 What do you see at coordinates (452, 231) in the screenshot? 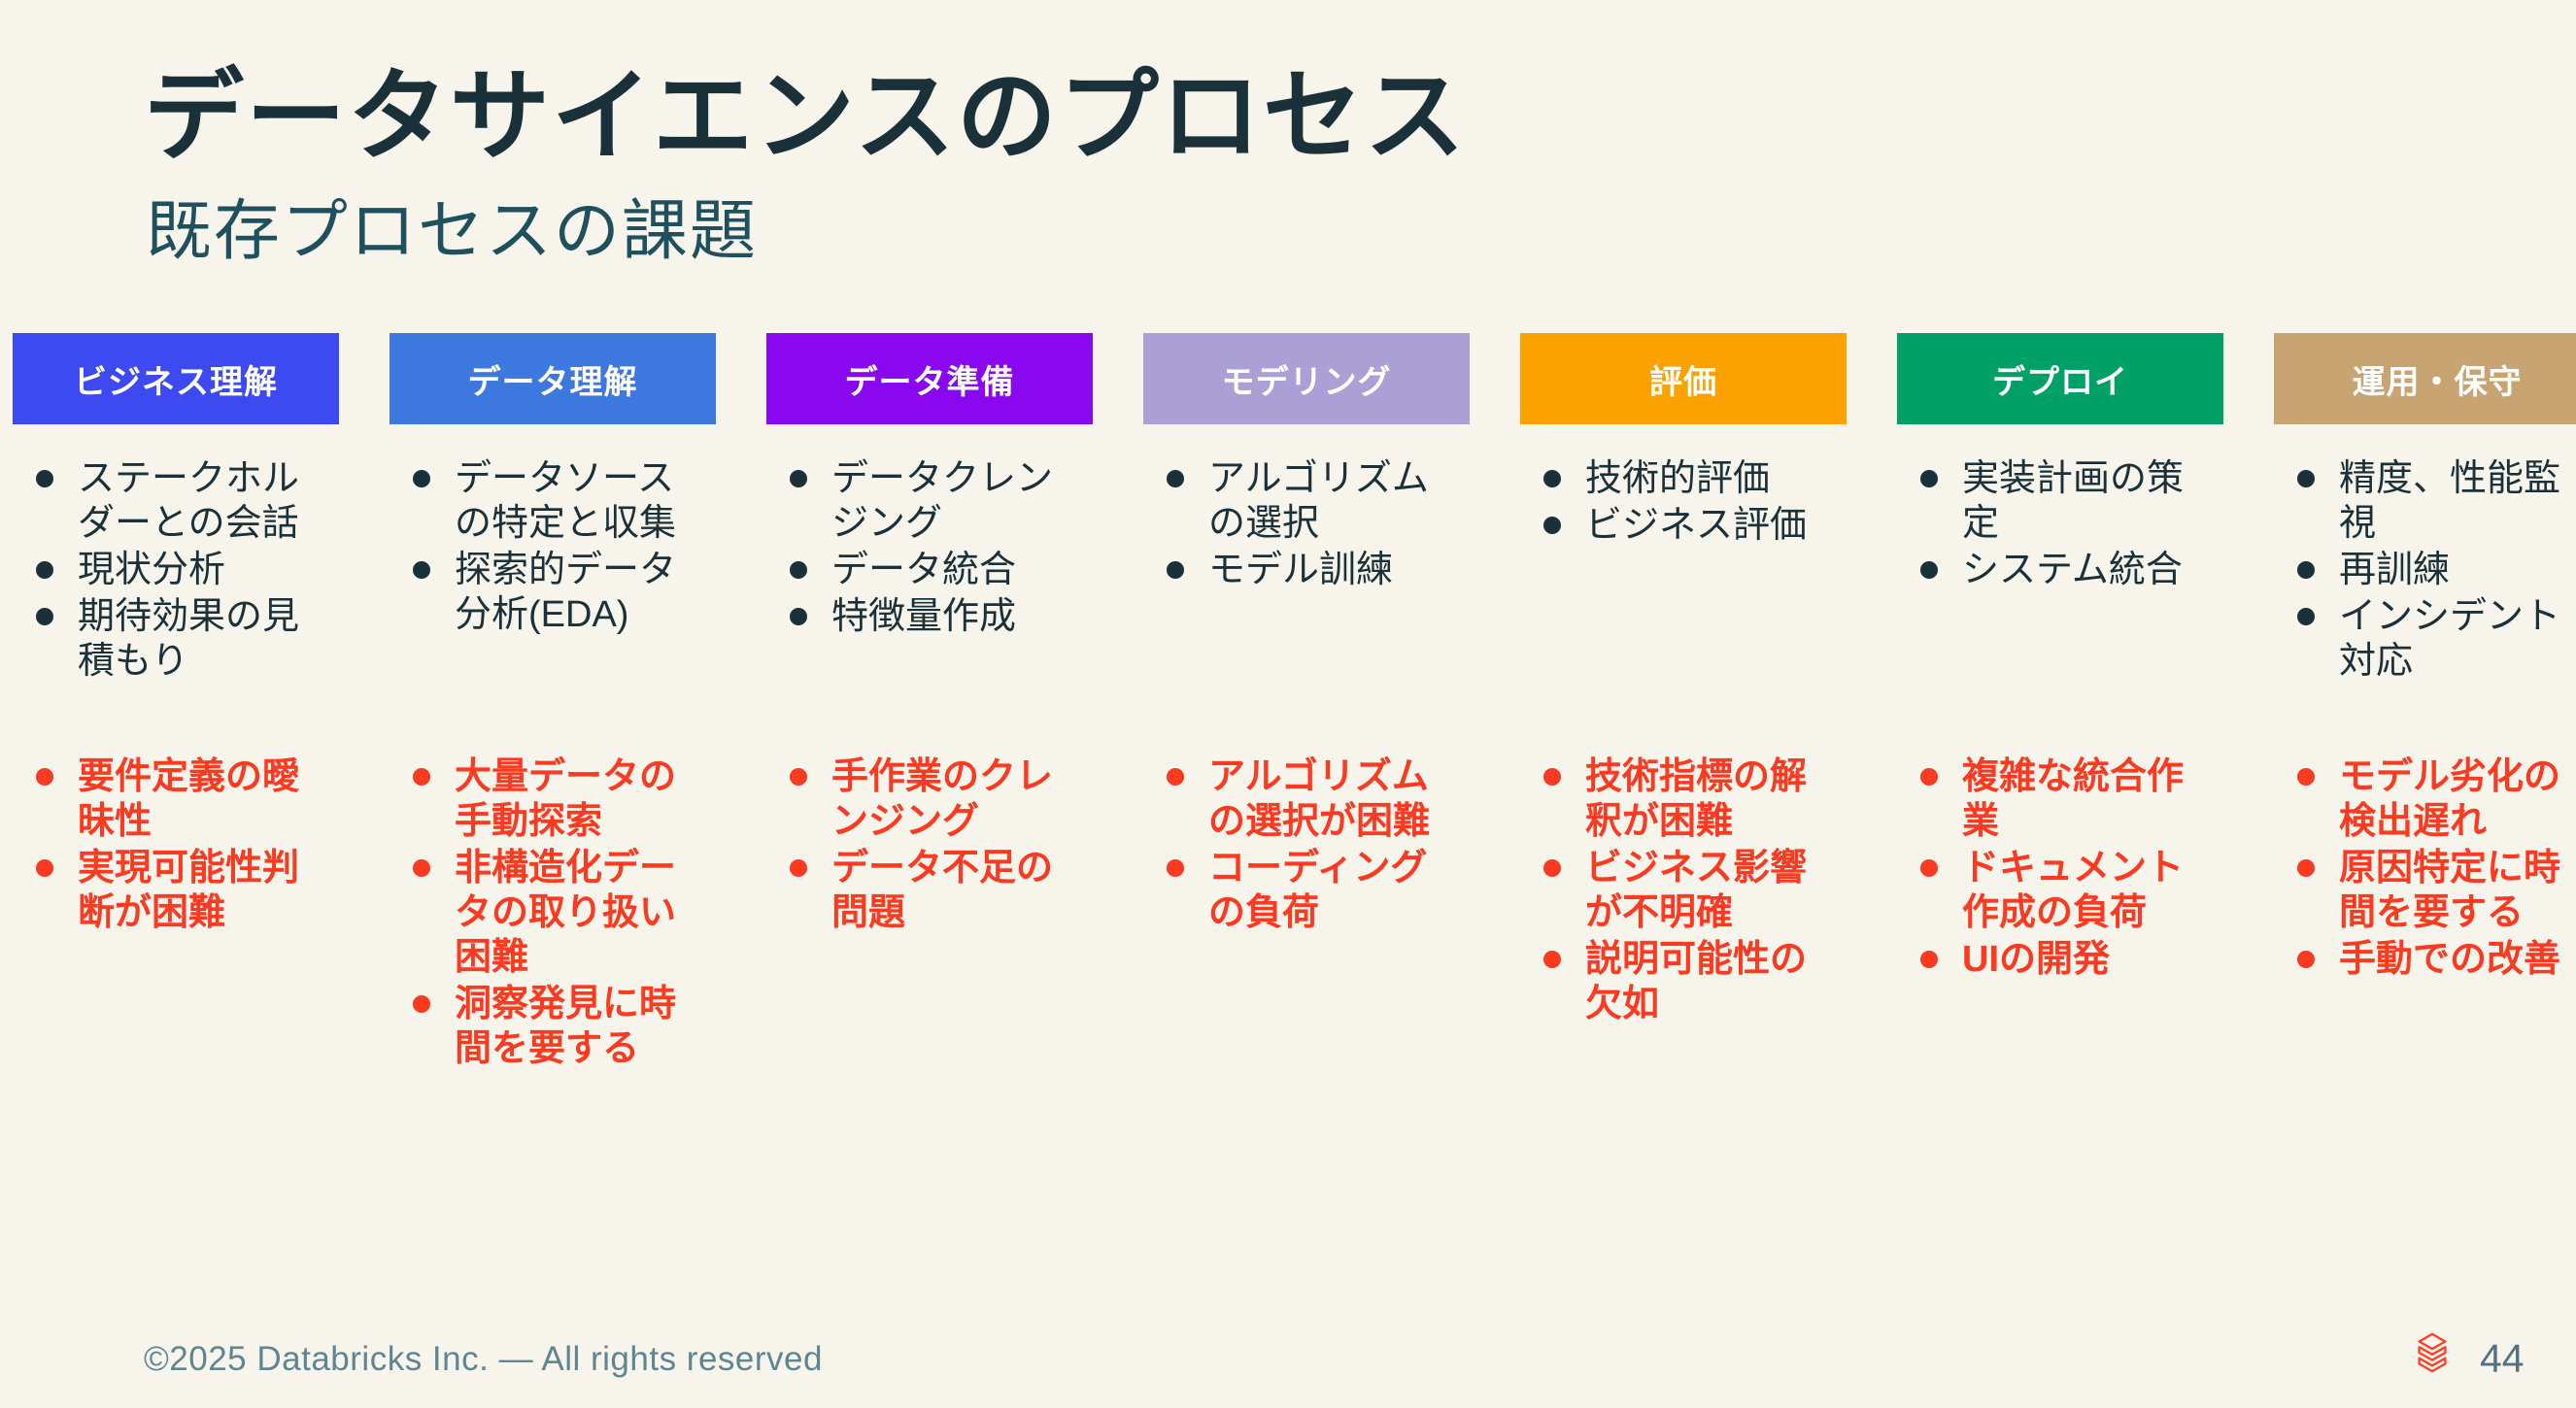
I see `page-subtitle: 既存プロセスの課題` at bounding box center [452, 231].